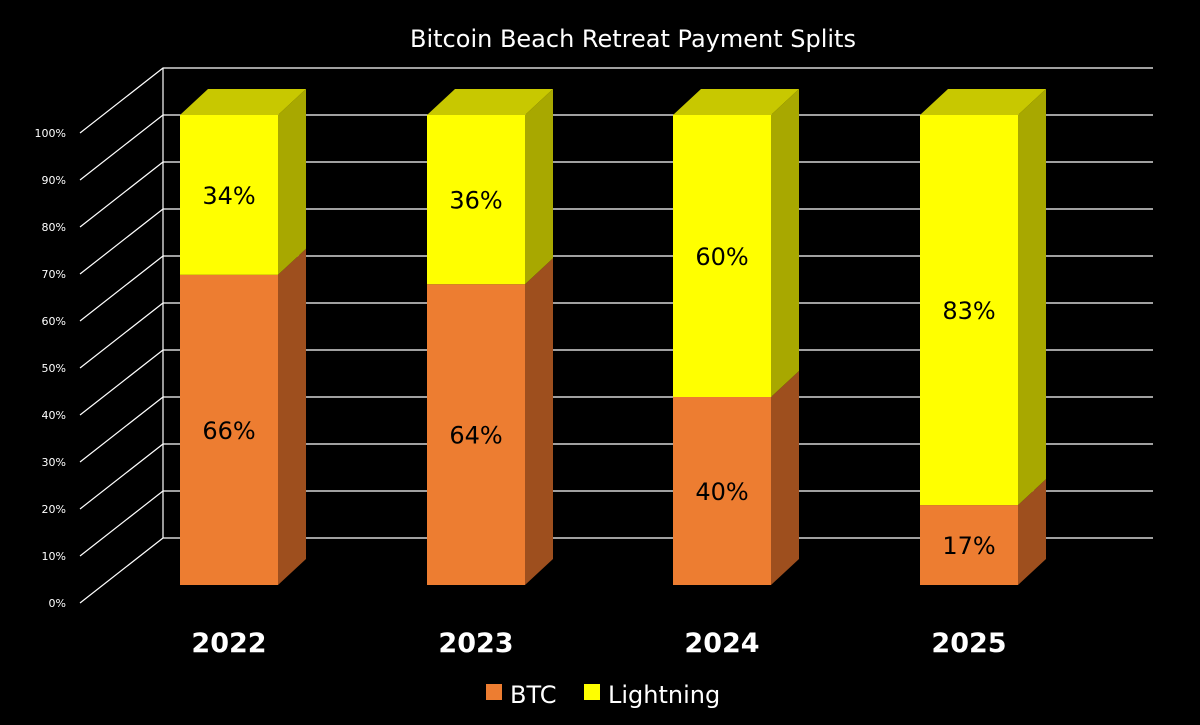  I want to click on bar-btc-2025: 17%, so click(983, 532).